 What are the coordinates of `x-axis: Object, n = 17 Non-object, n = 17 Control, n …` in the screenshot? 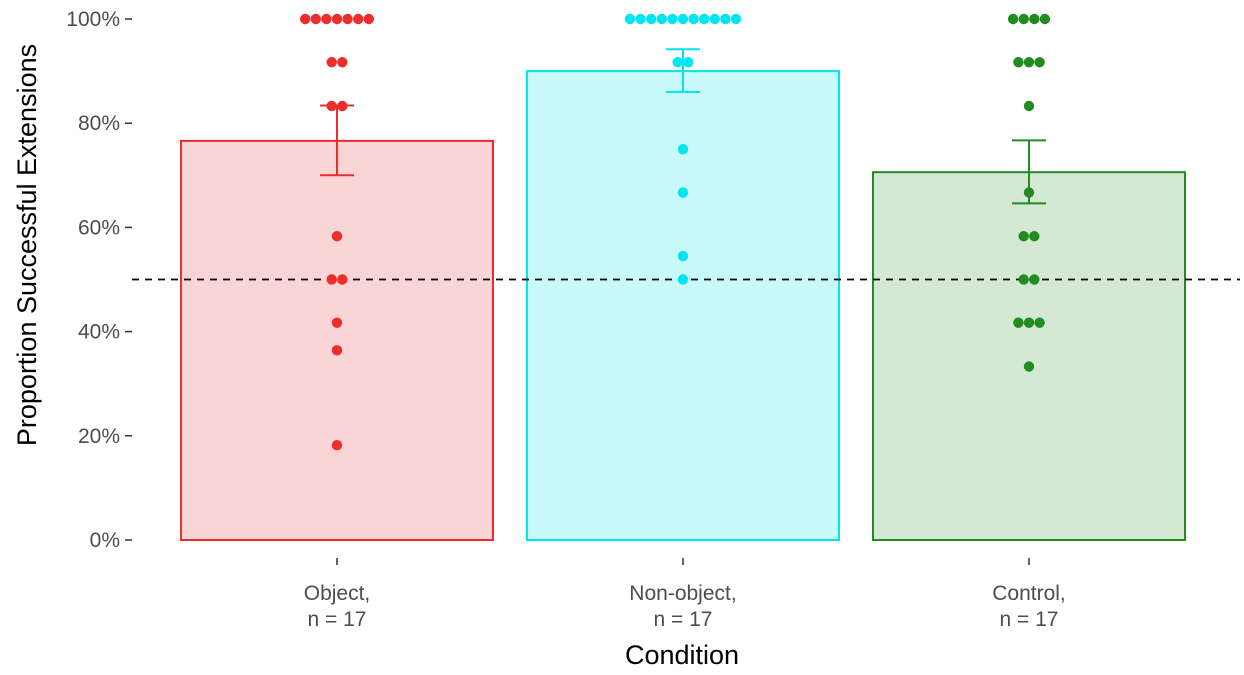 It's located at (685, 594).